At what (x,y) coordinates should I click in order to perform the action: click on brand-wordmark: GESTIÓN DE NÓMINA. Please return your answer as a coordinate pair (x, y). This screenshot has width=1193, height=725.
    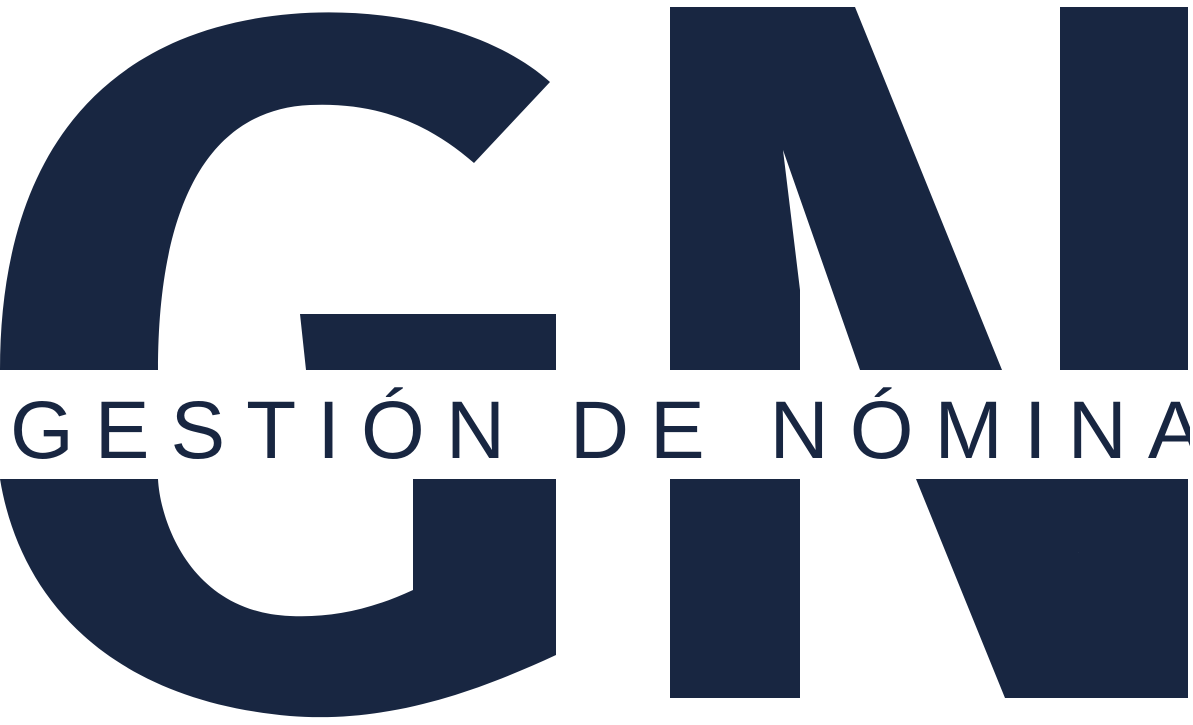
    Looking at the image, I should click on (600, 431).